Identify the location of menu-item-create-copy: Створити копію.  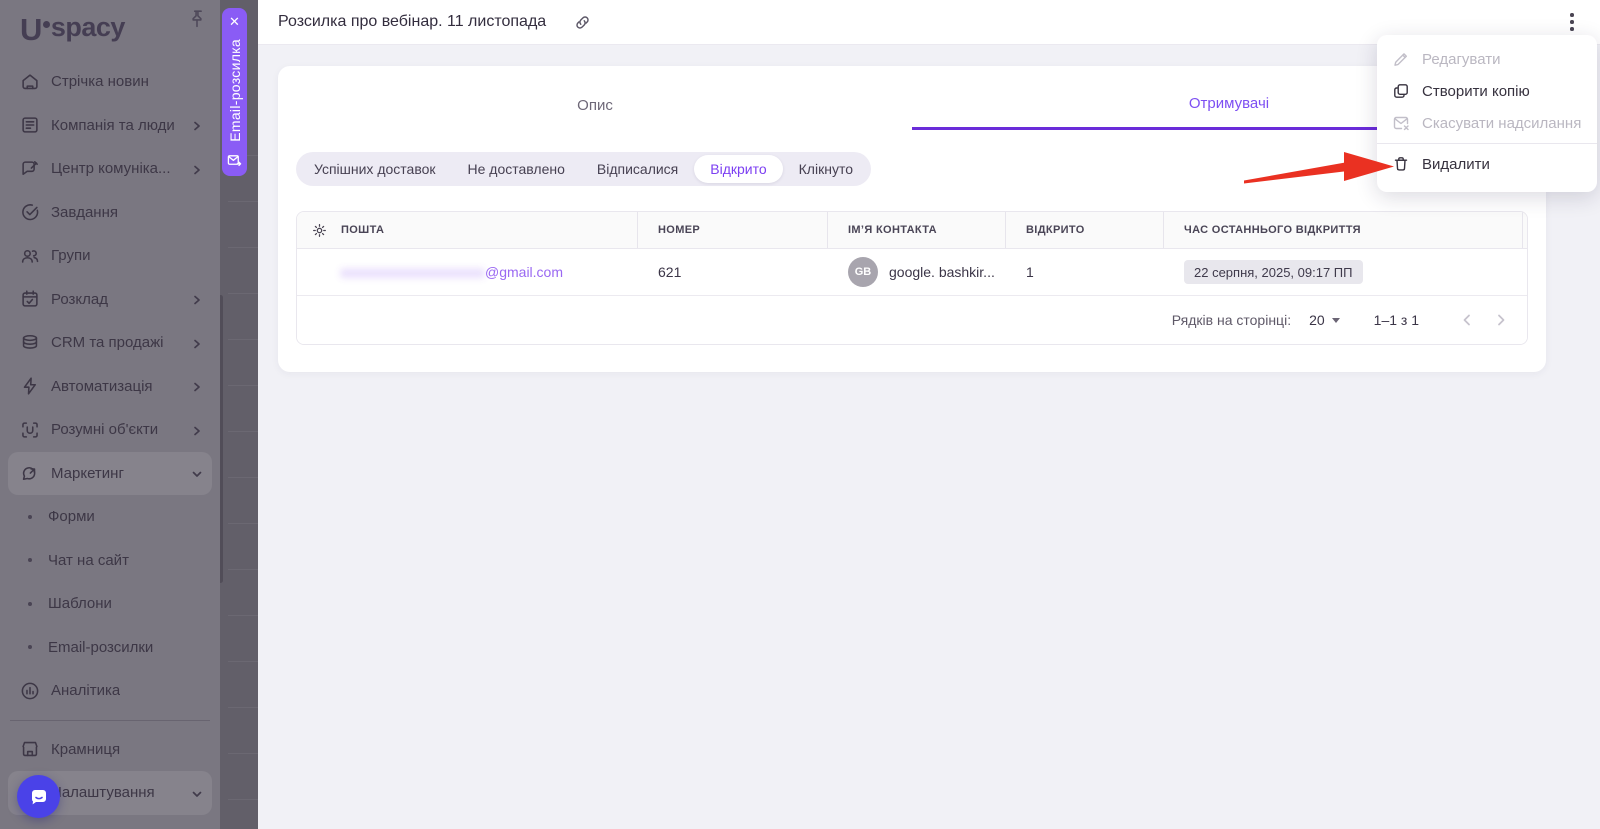
(1487, 91).